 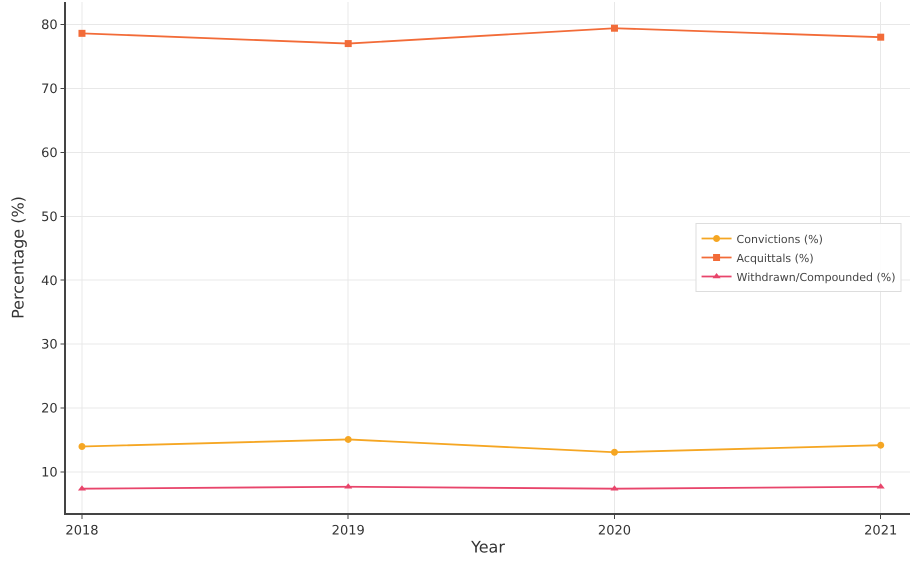 What do you see at coordinates (49, 473) in the screenshot?
I see `y-tick-label: 10` at bounding box center [49, 473].